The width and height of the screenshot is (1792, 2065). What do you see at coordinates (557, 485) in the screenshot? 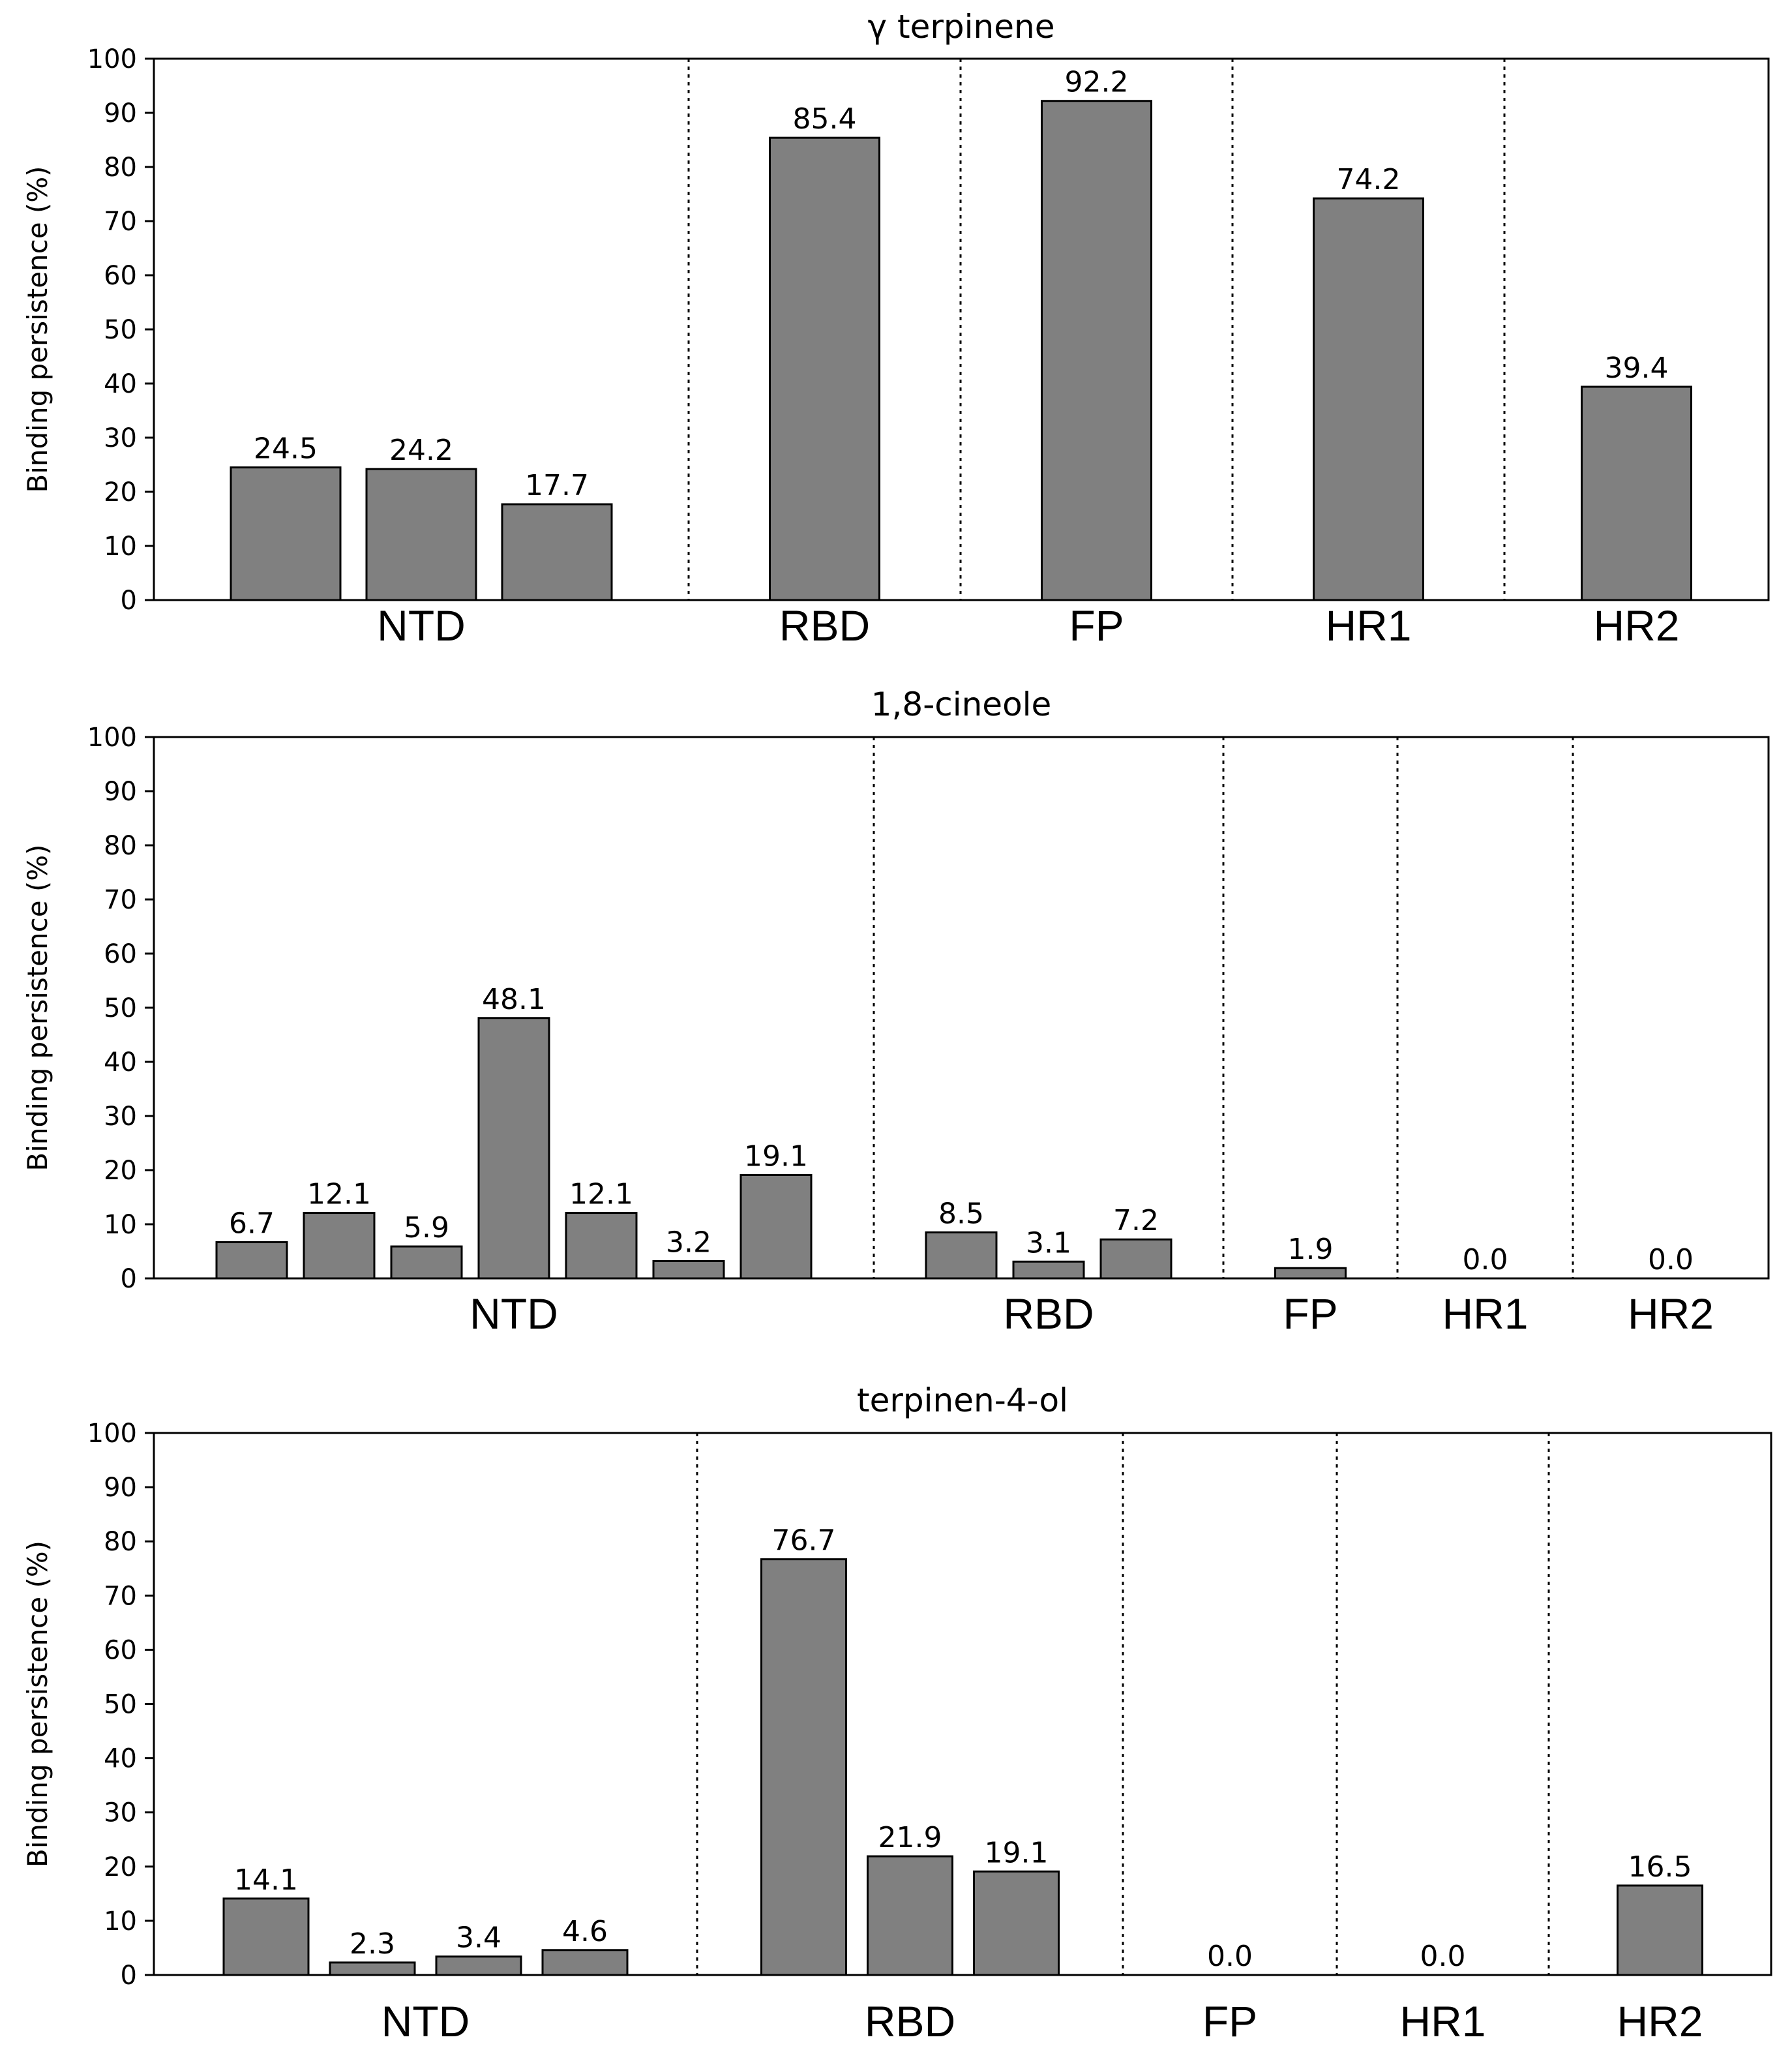
I see `bar-value-label: 17.7` at bounding box center [557, 485].